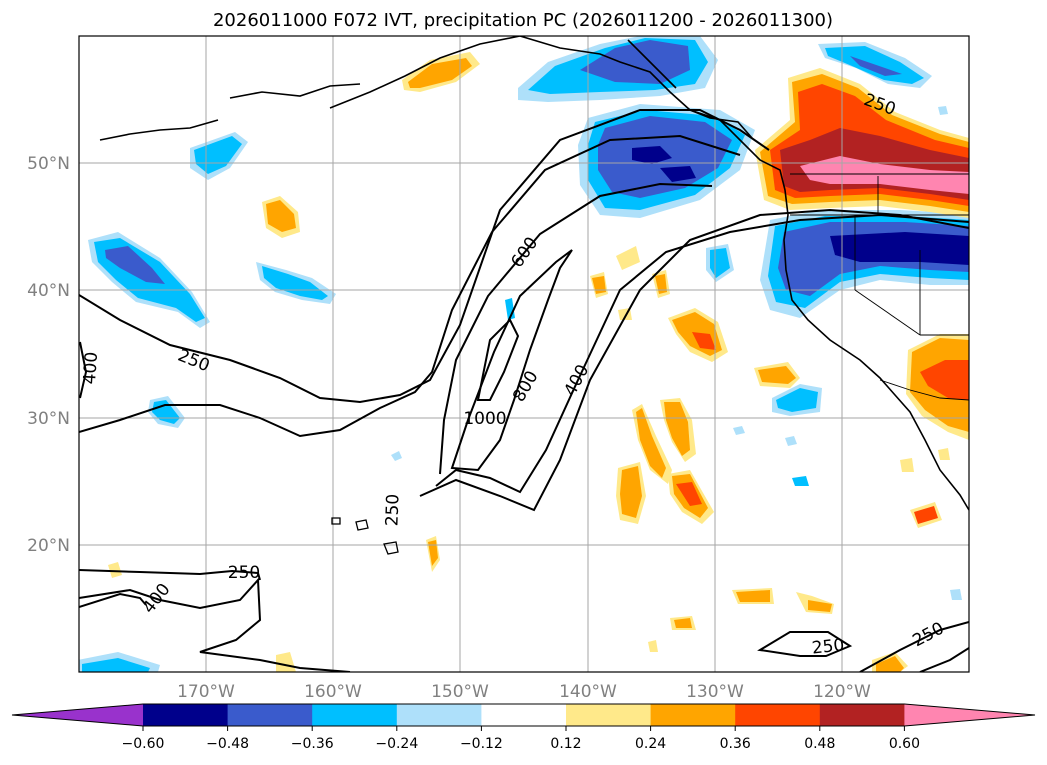 Image resolution: width=1047 pixels, height=765 pixels. What do you see at coordinates (48, 164) in the screenshot?
I see `lat-label: 50°N` at bounding box center [48, 164].